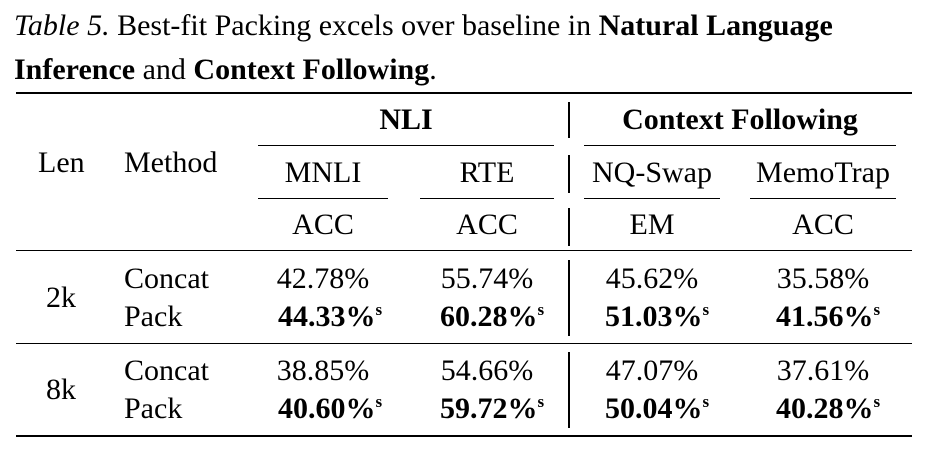 The height and width of the screenshot is (460, 946). What do you see at coordinates (406, 145) in the screenshot?
I see `nli-underline` at bounding box center [406, 145].